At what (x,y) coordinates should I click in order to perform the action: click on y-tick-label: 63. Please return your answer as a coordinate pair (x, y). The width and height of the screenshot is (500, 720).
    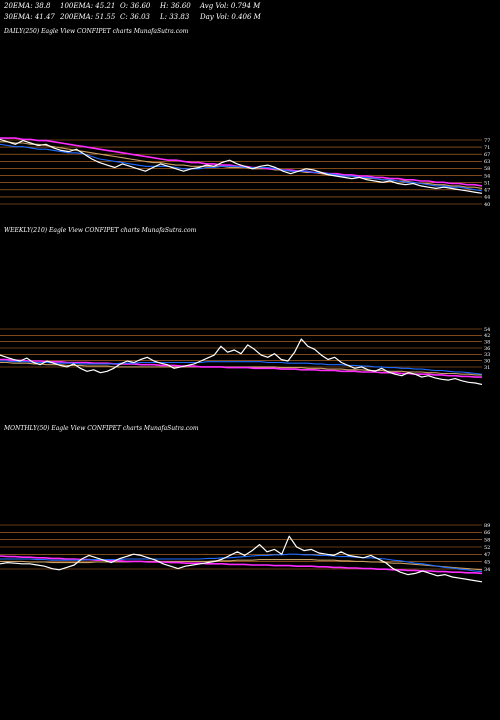
    Looking at the image, I should click on (487, 162).